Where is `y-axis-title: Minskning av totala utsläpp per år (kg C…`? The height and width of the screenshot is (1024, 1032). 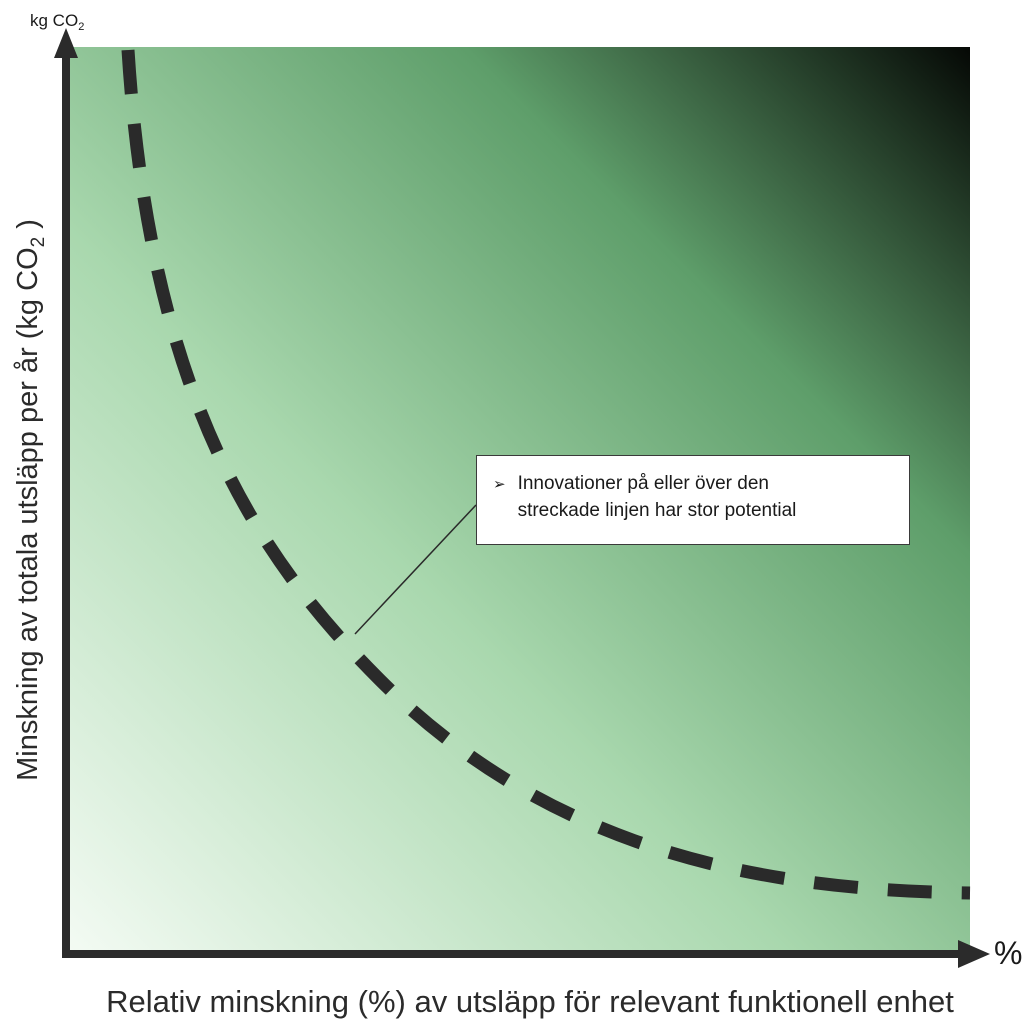 y-axis-title: Minskning av totala utsläpp per år (kg C… is located at coordinates (30, 500).